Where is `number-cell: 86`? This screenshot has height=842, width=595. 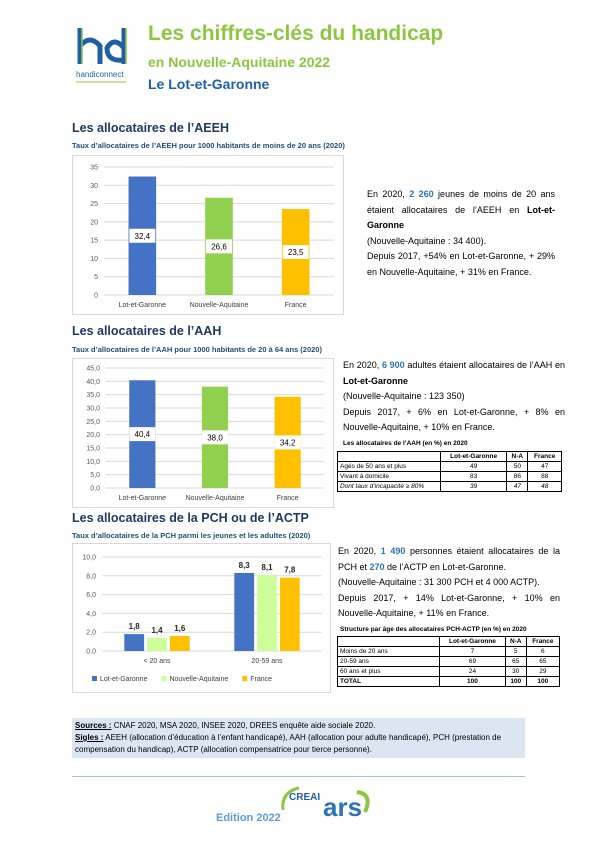 number-cell: 86 is located at coordinates (517, 476).